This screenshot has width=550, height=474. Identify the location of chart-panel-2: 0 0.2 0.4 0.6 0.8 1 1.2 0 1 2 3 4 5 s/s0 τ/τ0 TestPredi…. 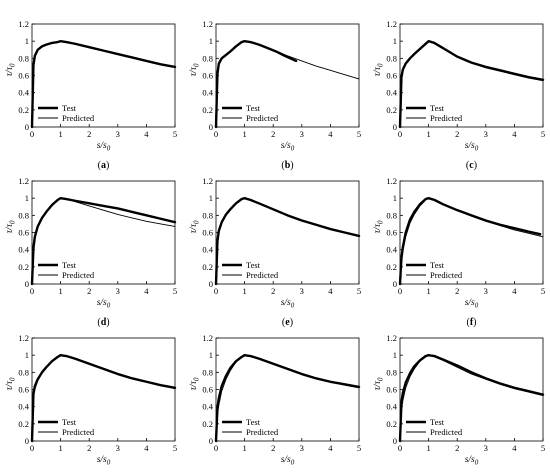
(275, 95).